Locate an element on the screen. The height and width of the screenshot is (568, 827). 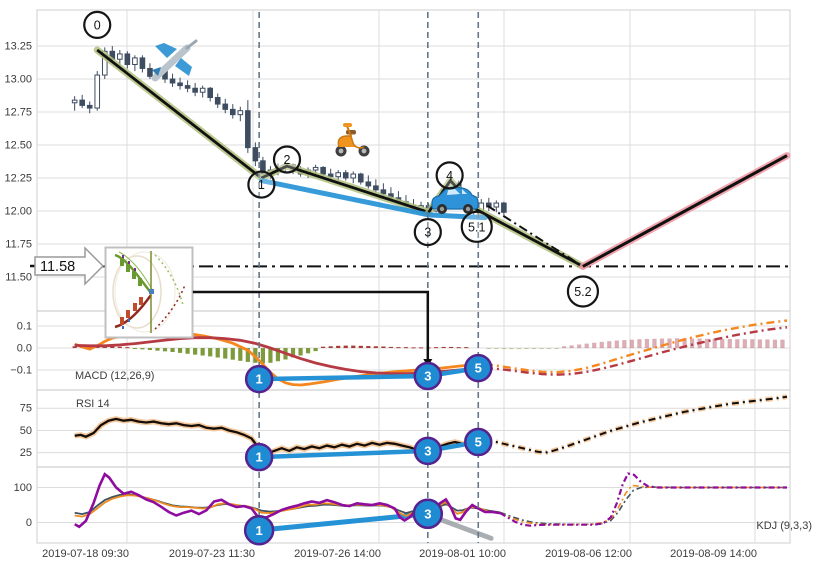
x-axis-tick-label: 2019-07-23 11:30 is located at coordinates (212, 554).